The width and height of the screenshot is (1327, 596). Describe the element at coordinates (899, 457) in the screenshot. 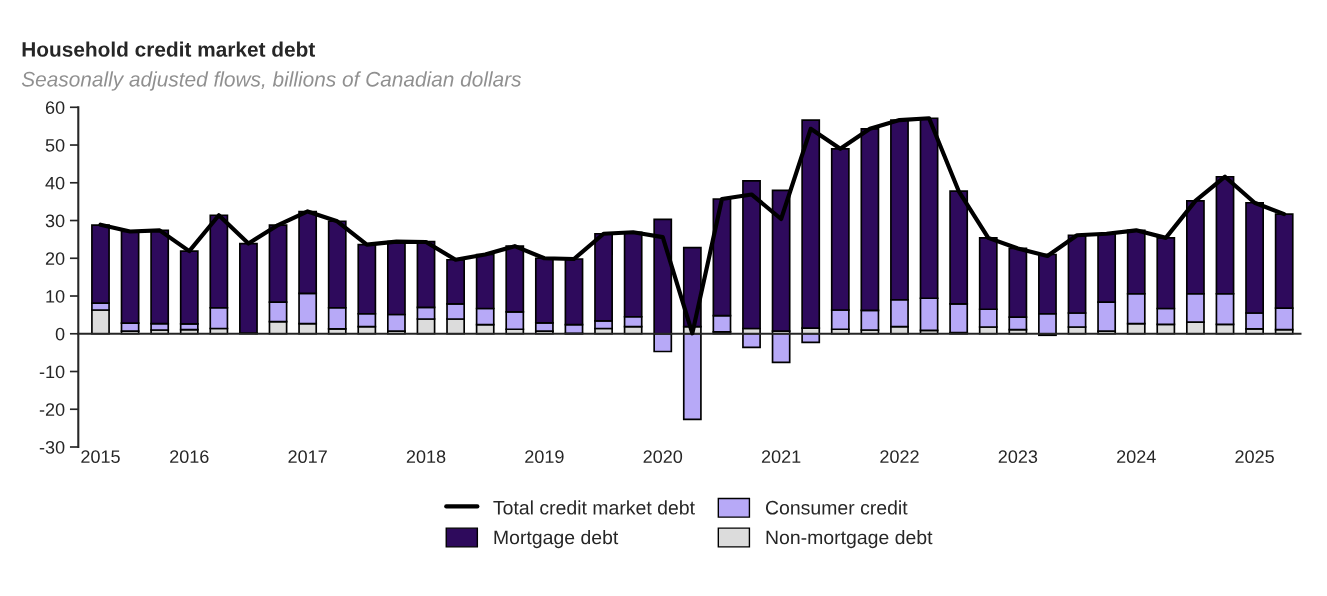

I see `x-tick-label: 2022` at that location.